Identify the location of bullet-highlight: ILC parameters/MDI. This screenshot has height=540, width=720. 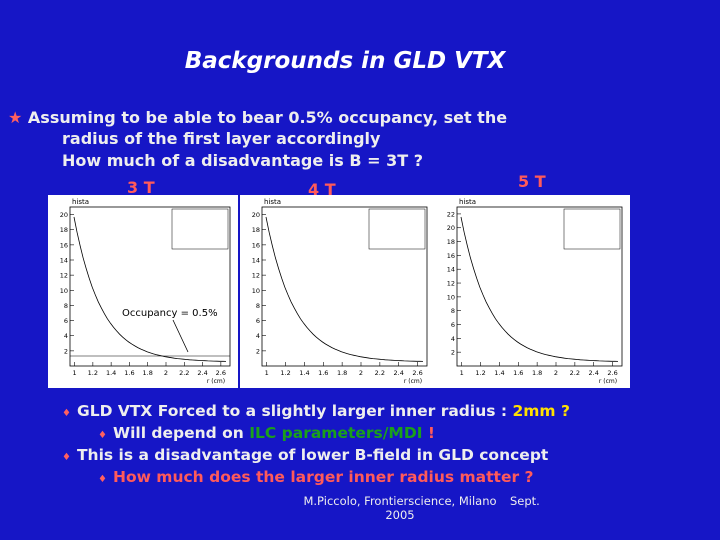
(336, 433).